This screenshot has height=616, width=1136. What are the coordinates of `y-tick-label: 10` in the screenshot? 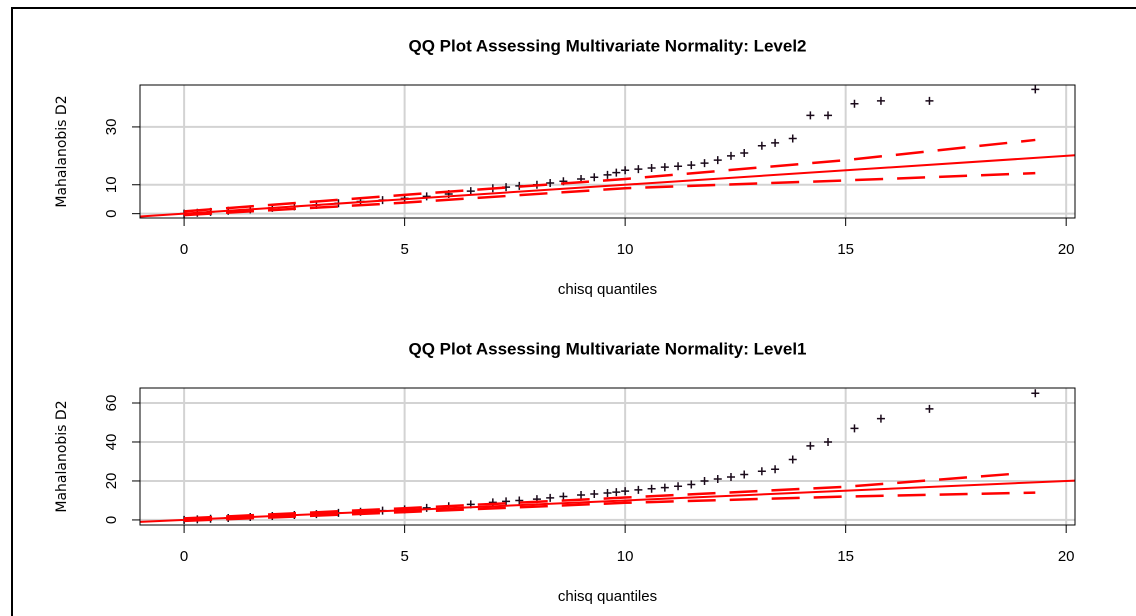 It's located at (111, 184).